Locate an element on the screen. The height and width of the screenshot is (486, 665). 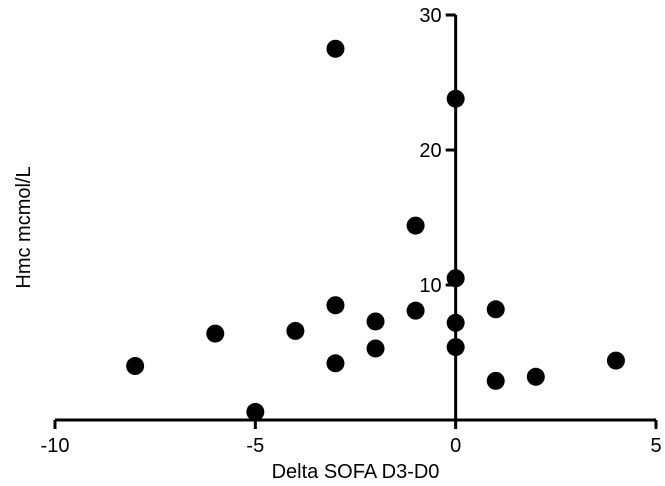
x-tick-label: -10 is located at coordinates (55, 446).